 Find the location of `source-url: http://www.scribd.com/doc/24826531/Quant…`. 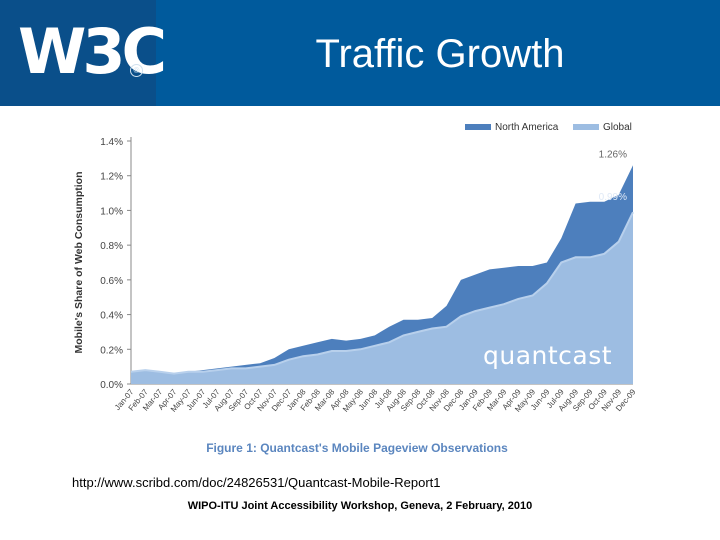

source-url: http://www.scribd.com/doc/24826531/Quant… is located at coordinates (256, 482).